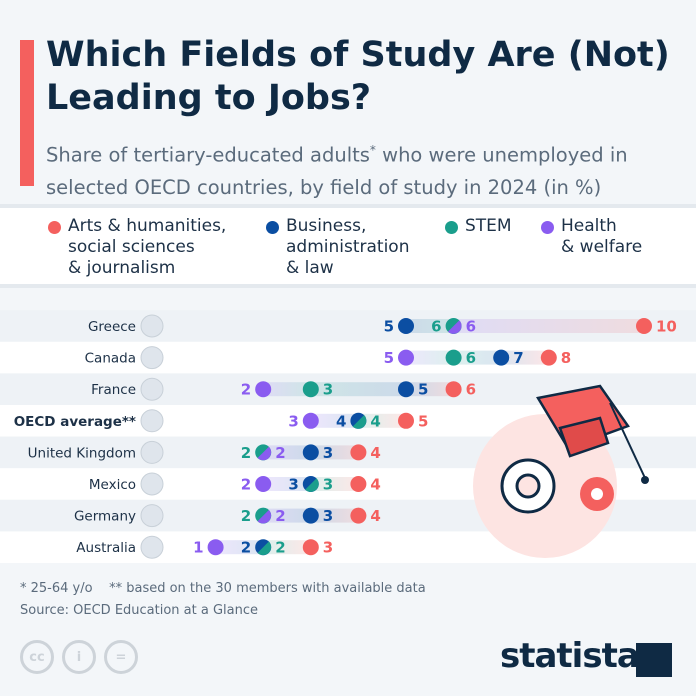 This screenshot has height=696, width=696. I want to click on accent-bar, so click(27, 113).